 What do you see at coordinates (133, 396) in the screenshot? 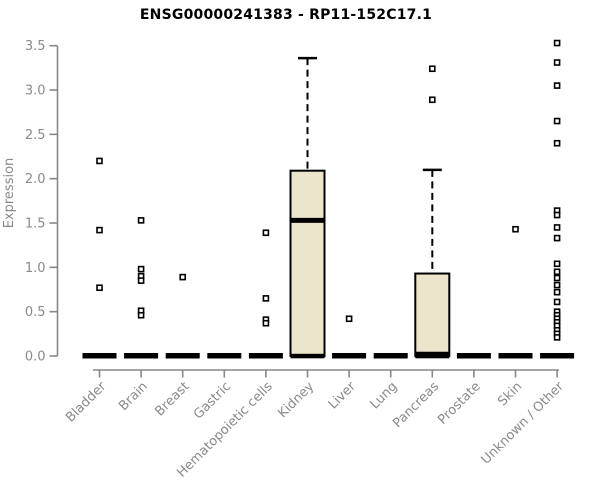
I see `x-tick-label-brain: Brain` at bounding box center [133, 396].